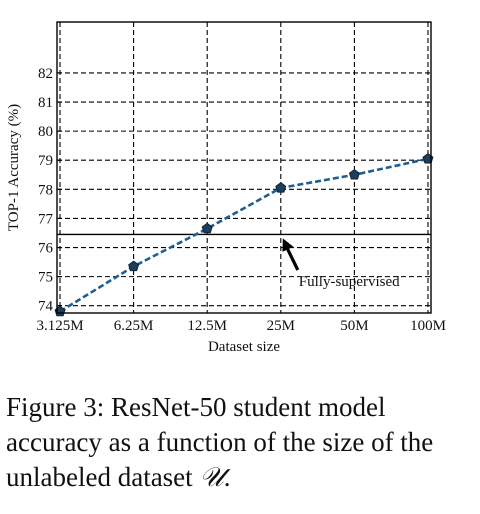 The image size is (480, 514). What do you see at coordinates (46, 219) in the screenshot?
I see `y-tick-label: 77` at bounding box center [46, 219].